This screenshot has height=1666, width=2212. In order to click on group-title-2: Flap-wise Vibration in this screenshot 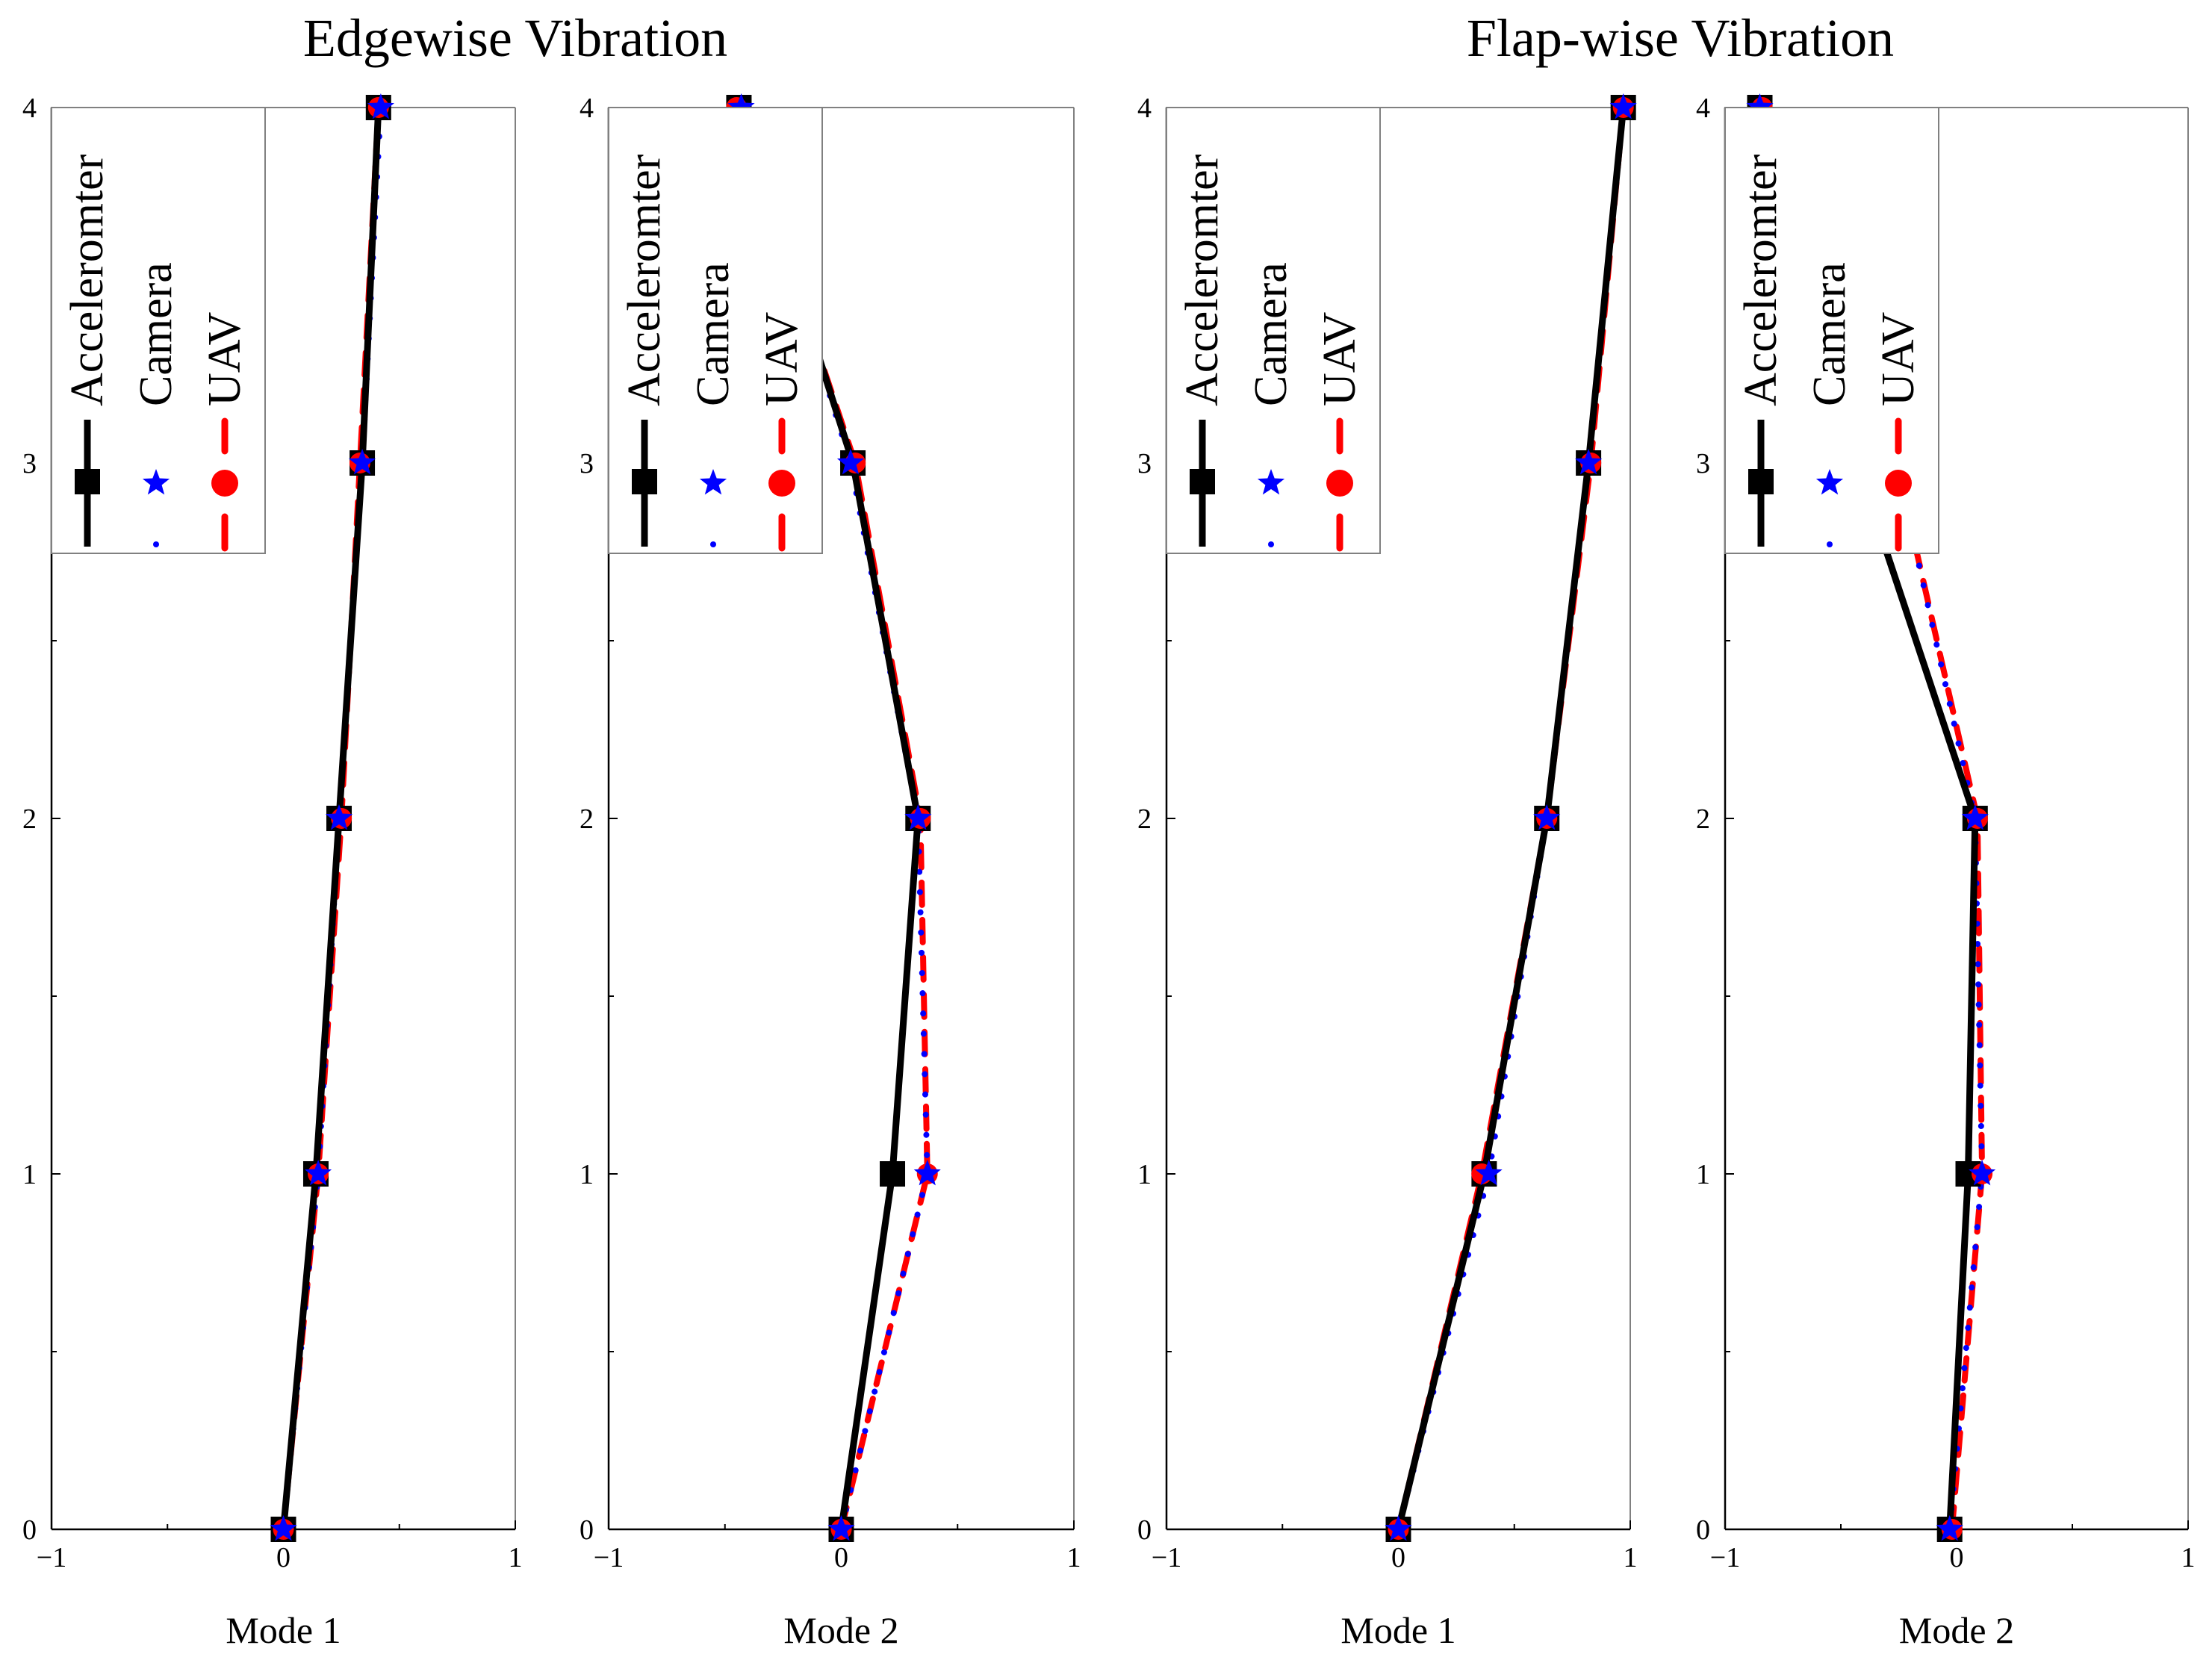, I will do `click(1681, 38)`.